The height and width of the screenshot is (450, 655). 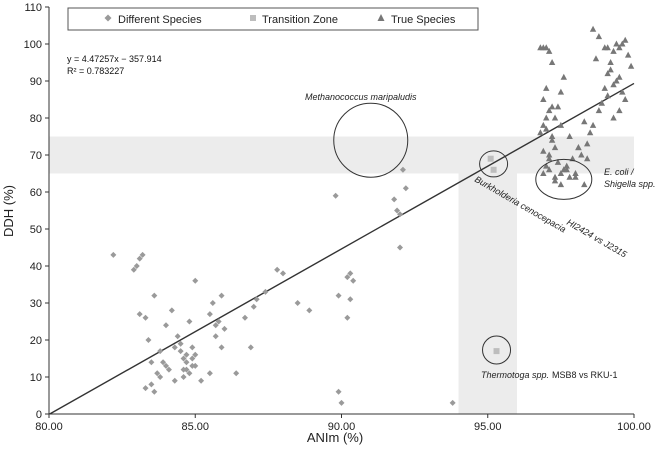 What do you see at coordinates (597, 238) in the screenshot?
I see `annotation-burkholderia-strains: HI2424 vs J2315` at bounding box center [597, 238].